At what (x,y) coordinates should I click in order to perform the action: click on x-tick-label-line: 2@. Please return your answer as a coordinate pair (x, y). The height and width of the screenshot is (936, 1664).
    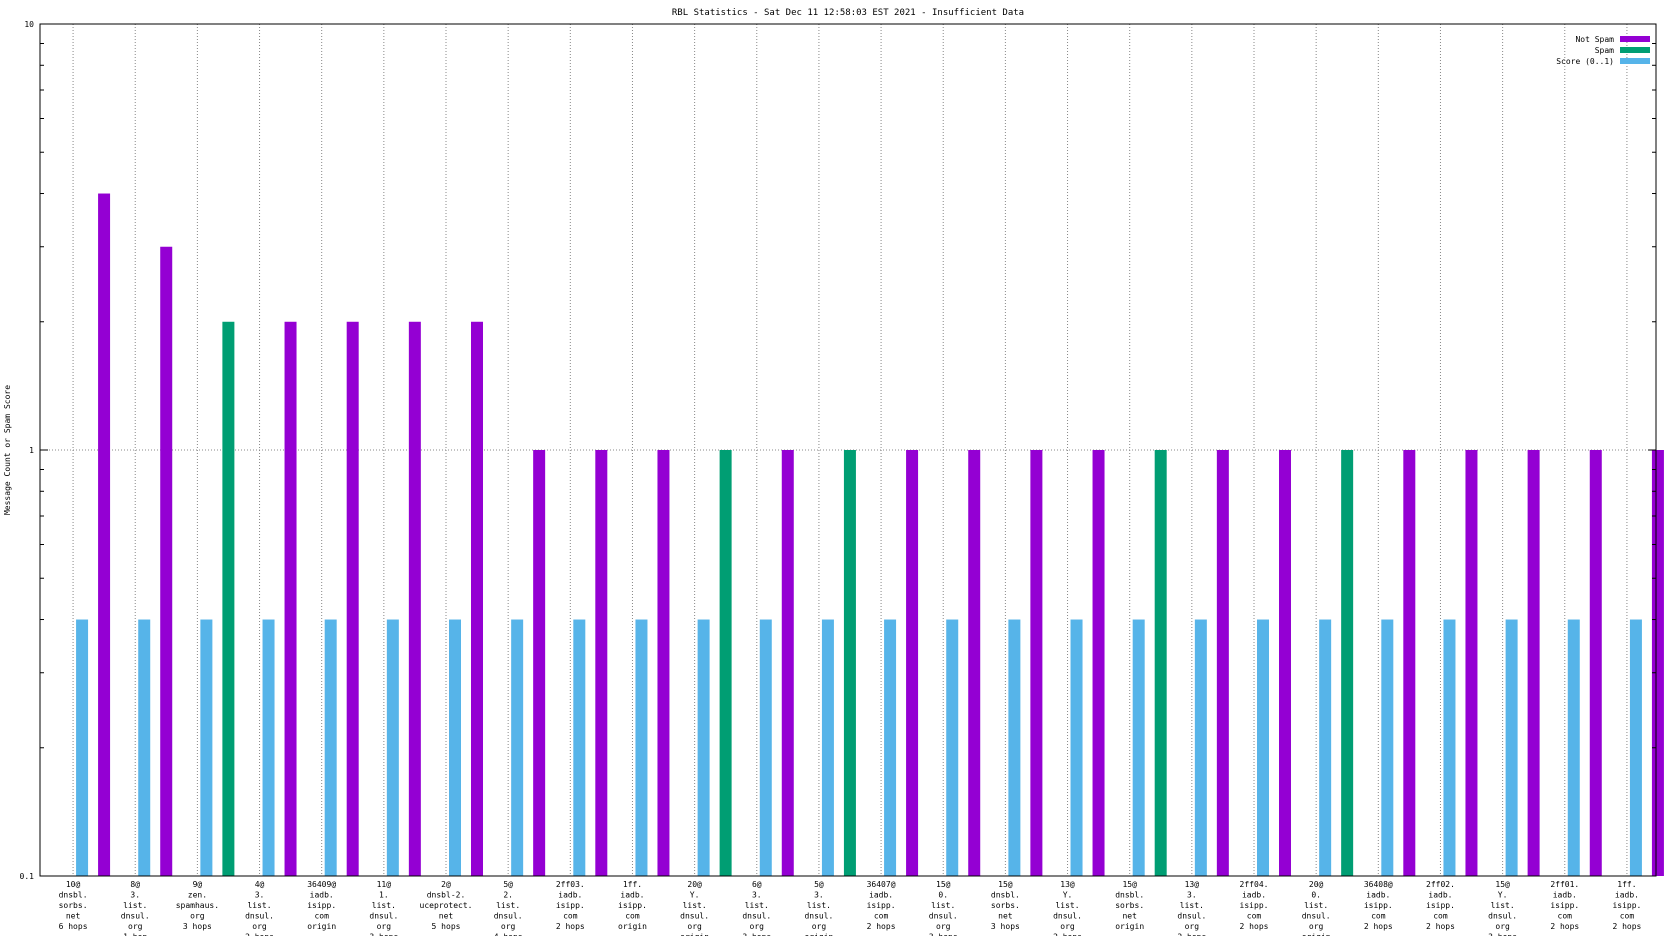
    Looking at the image, I should click on (446, 884).